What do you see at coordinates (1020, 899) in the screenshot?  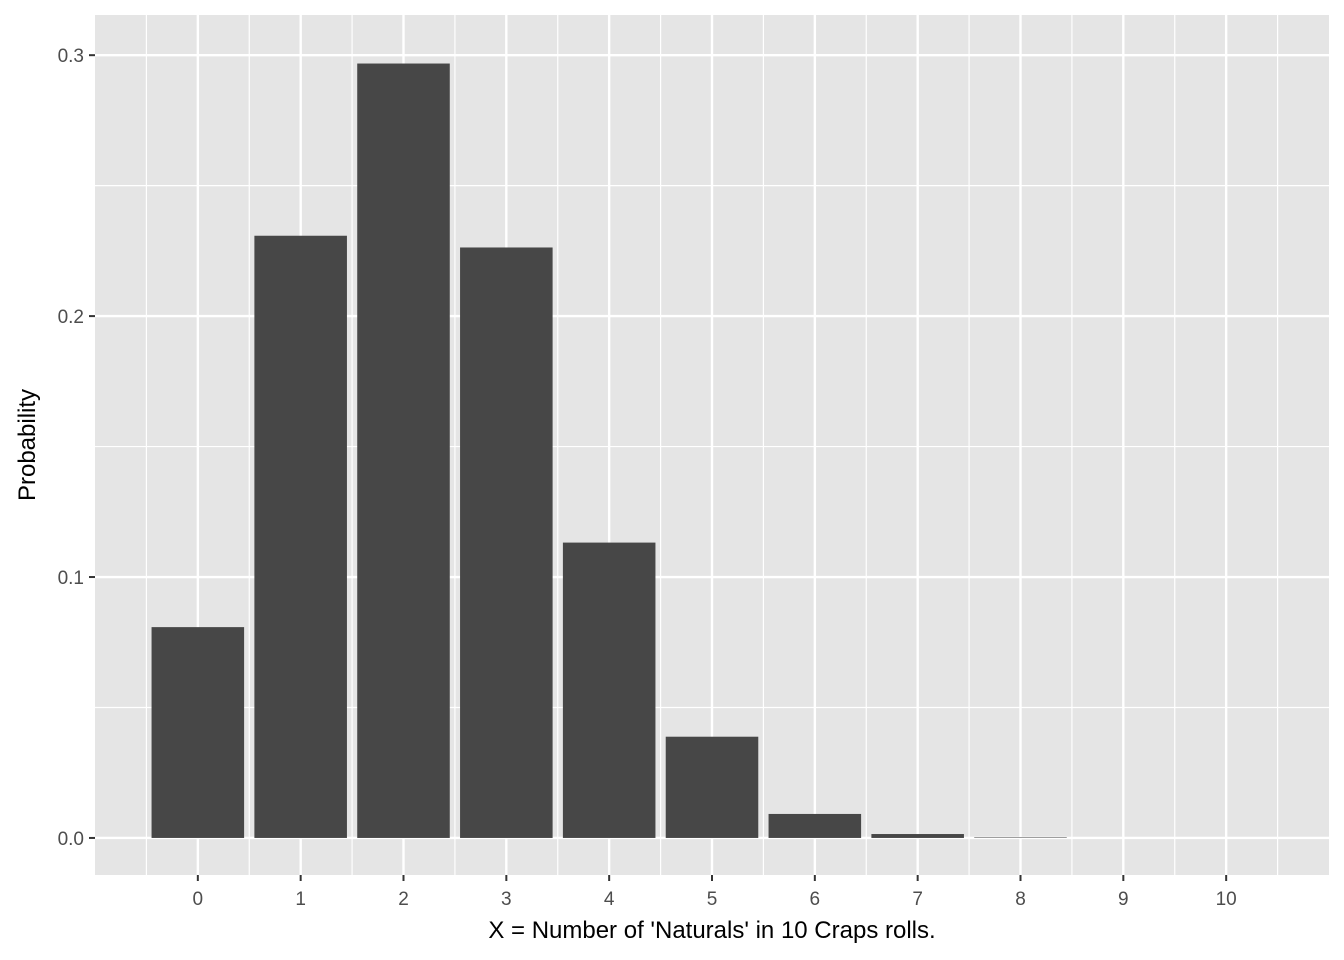 I see `x-tick-label: 8` at bounding box center [1020, 899].